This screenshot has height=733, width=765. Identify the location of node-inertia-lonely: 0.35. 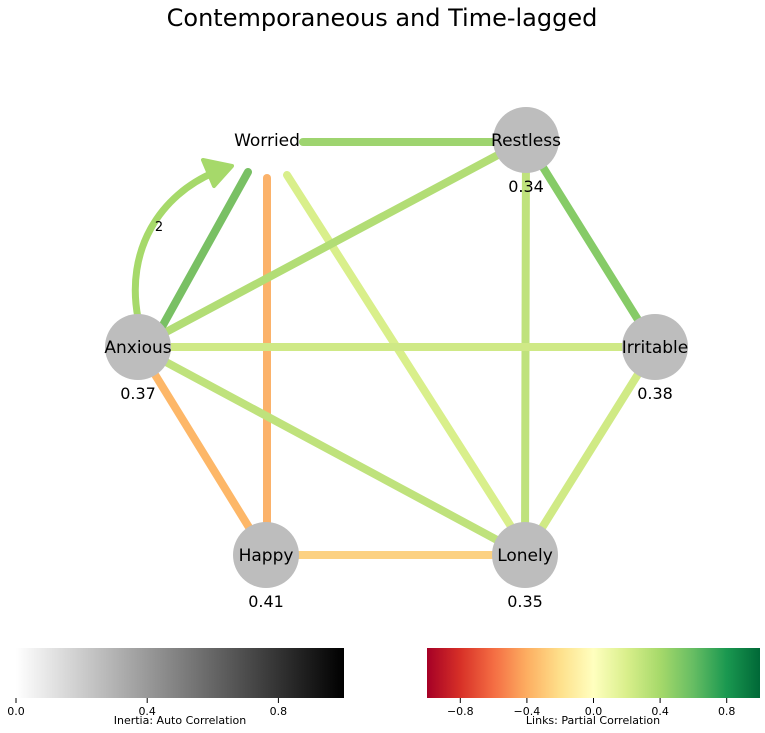
(525, 601).